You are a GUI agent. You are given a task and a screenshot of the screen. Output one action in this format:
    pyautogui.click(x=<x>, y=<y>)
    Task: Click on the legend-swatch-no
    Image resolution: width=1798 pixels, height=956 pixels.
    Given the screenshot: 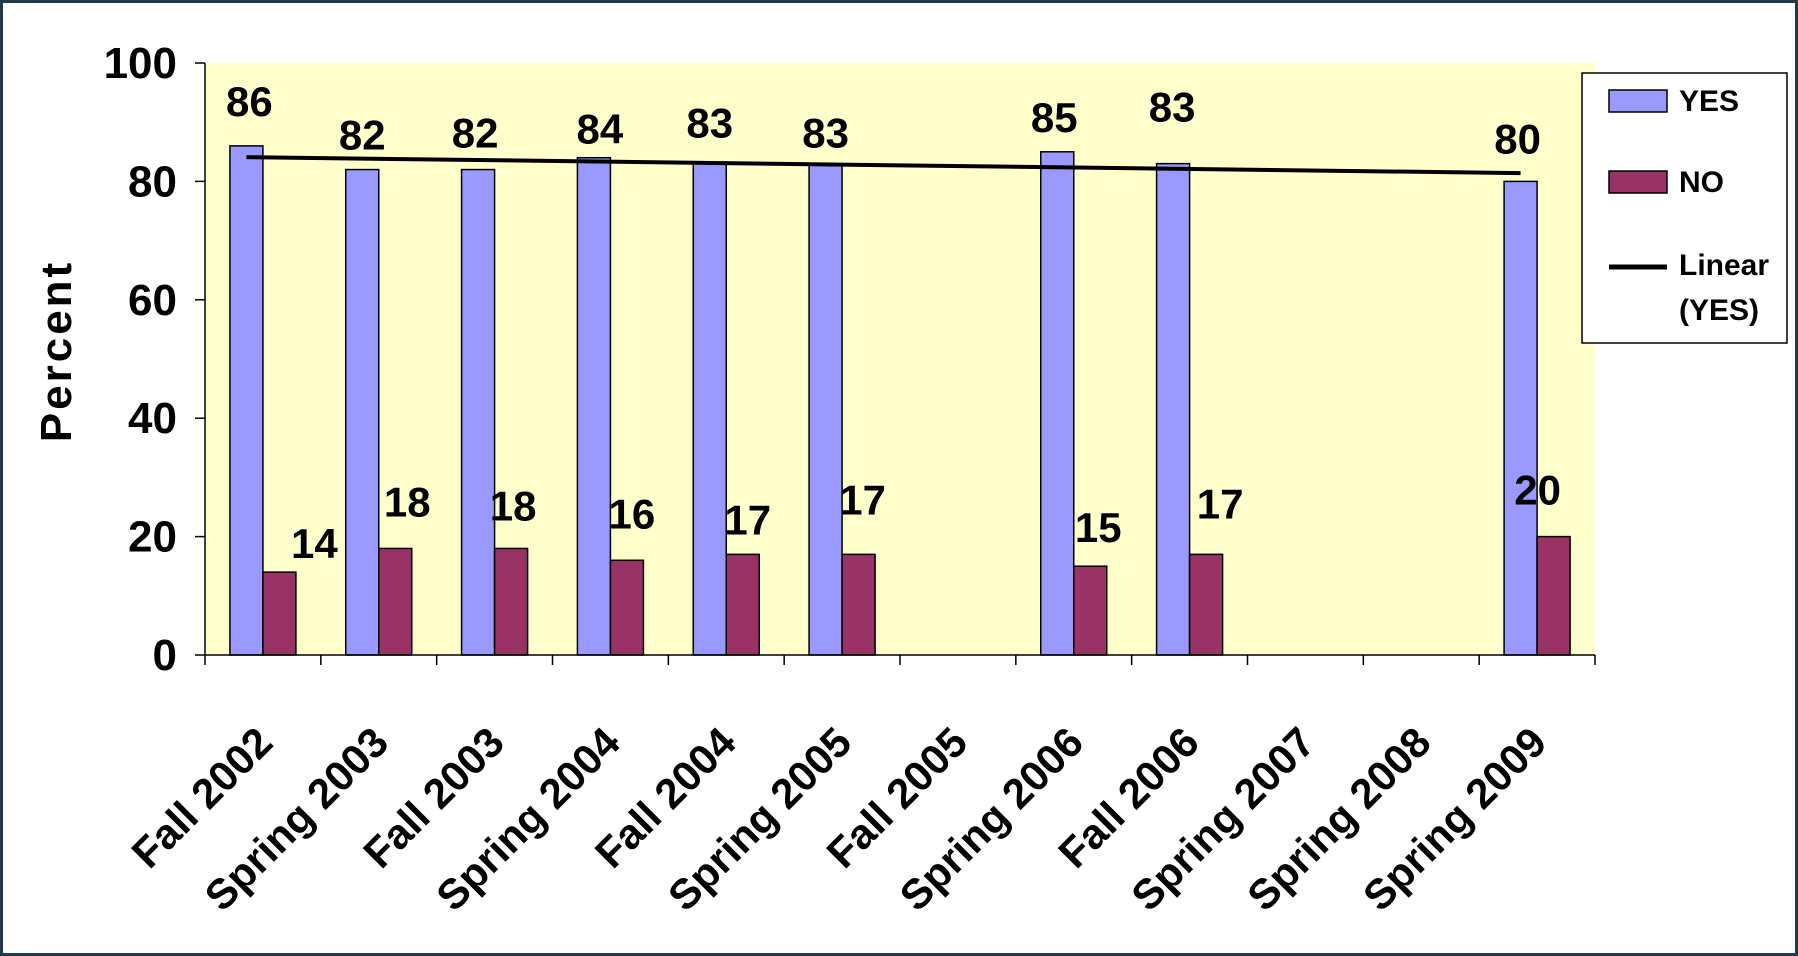 What is the action you would take?
    pyautogui.click(x=1638, y=182)
    